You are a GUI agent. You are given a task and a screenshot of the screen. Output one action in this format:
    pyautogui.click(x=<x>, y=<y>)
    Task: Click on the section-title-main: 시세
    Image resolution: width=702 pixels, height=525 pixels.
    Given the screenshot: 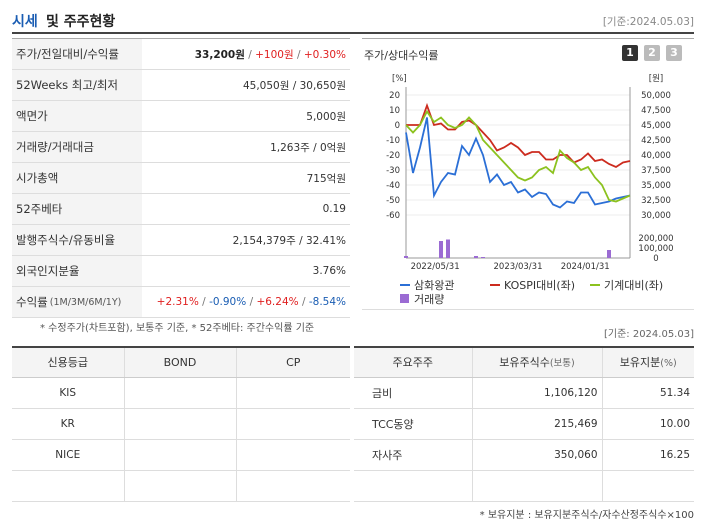 What is the action you would take?
    pyautogui.click(x=25, y=22)
    